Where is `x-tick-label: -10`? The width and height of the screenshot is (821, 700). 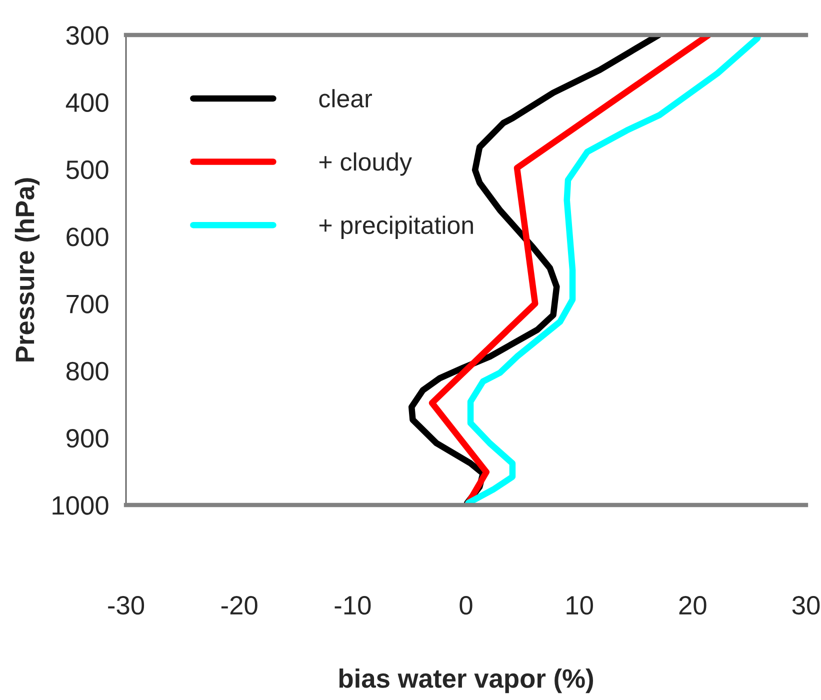
x-tick-label: -10 is located at coordinates (352, 605).